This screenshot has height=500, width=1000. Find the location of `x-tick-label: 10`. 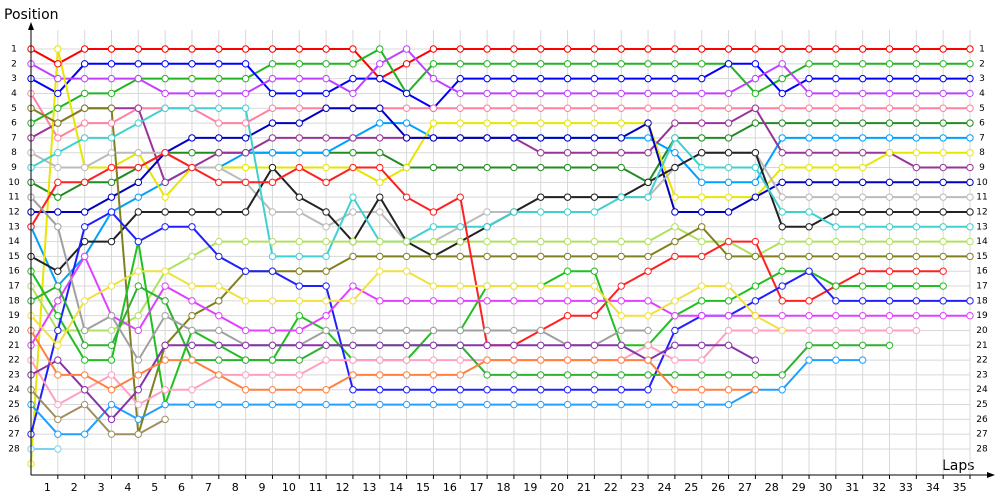

x-tick-label: 10 is located at coordinates (289, 487).